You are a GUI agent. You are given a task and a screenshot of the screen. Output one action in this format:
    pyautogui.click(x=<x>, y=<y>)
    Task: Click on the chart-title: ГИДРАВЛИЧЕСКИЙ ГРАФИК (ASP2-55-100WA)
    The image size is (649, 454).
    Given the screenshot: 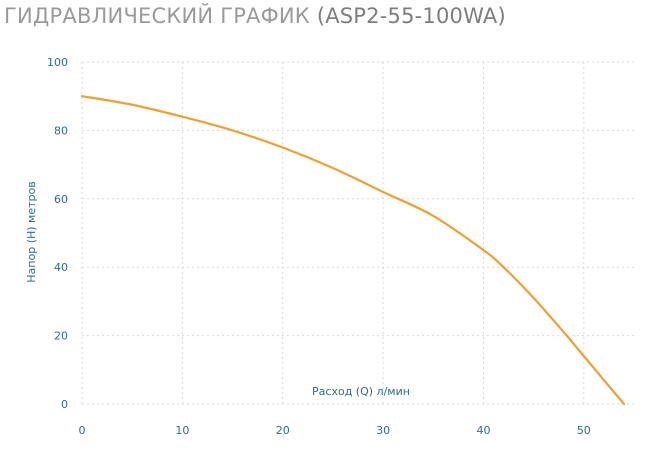 What is the action you would take?
    pyautogui.click(x=255, y=16)
    